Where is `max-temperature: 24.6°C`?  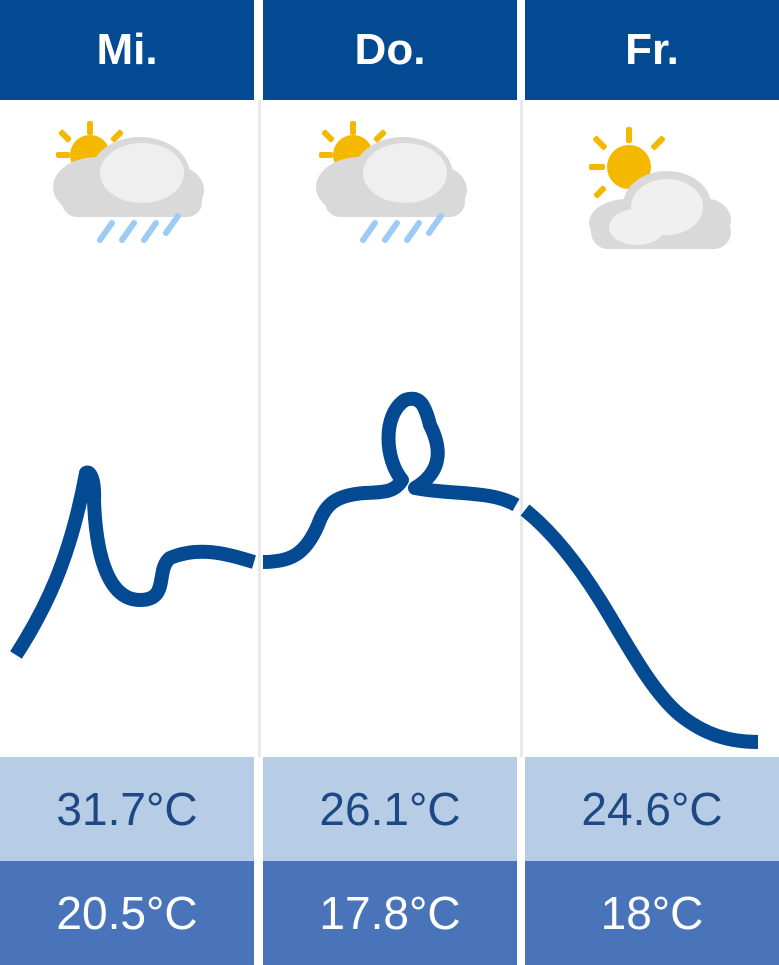
max-temperature: 24.6°C is located at coordinates (652, 809).